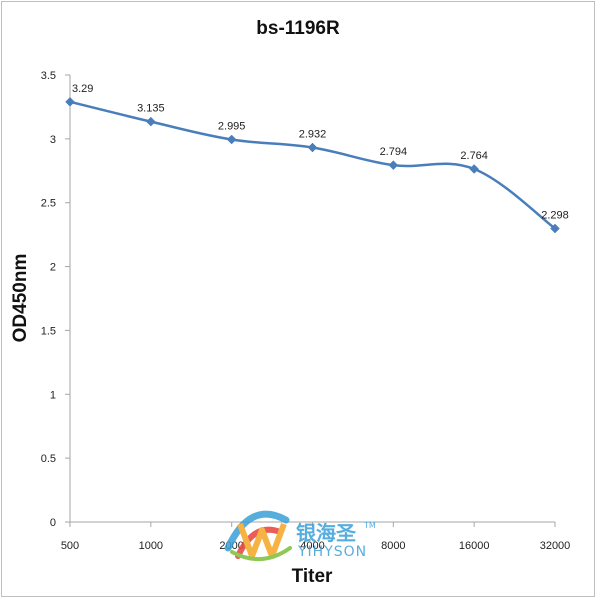 This screenshot has height=600, width=598. I want to click on data-label: 3.29, so click(82, 89).